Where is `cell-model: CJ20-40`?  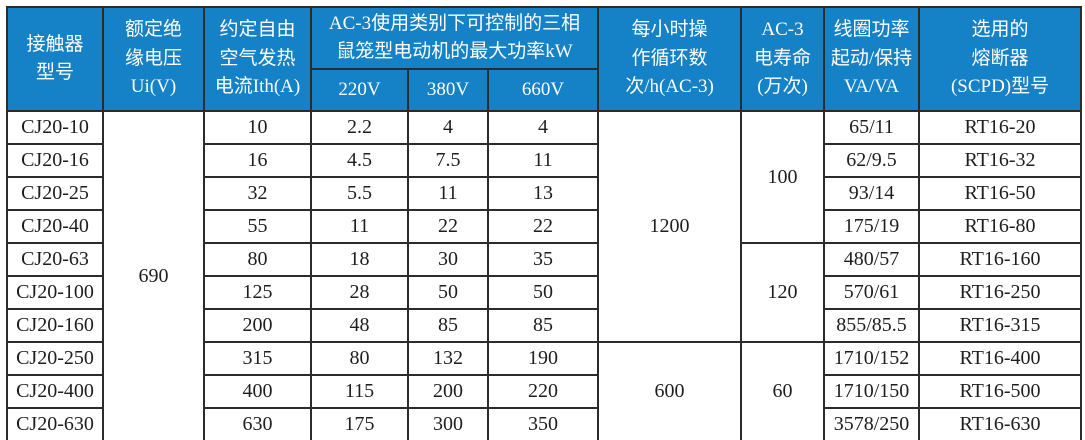
cell-model: CJ20-40 is located at coordinates (55, 226).